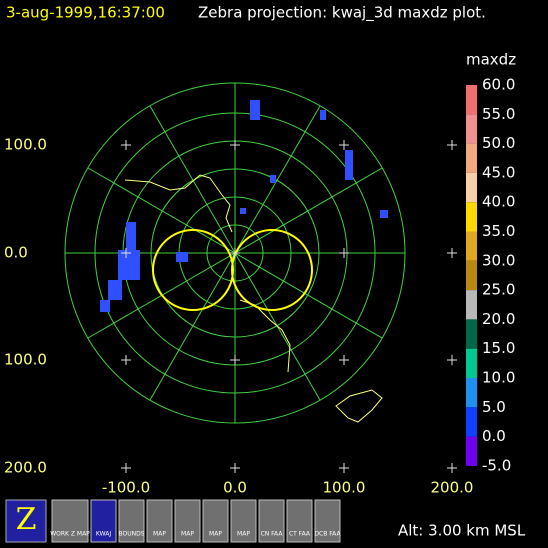  Describe the element at coordinates (491, 60) in the screenshot. I see `colorbar-title: maxdz` at that location.